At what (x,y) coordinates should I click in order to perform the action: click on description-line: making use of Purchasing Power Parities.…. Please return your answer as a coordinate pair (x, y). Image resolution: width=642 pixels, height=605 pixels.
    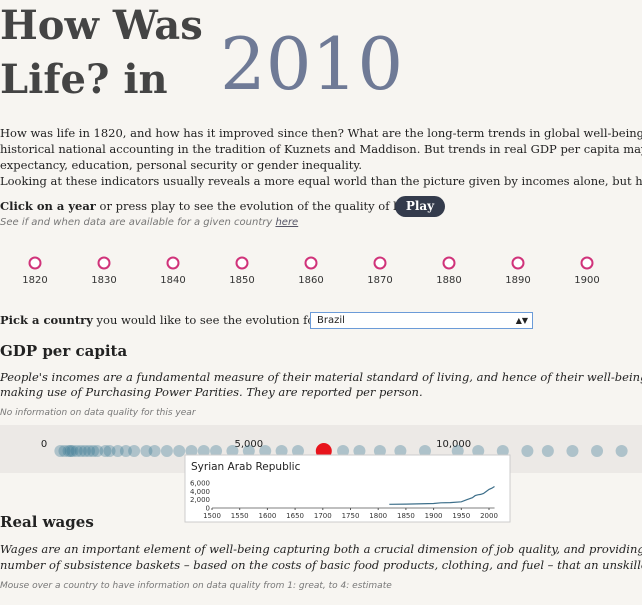
    Looking at the image, I should click on (211, 392).